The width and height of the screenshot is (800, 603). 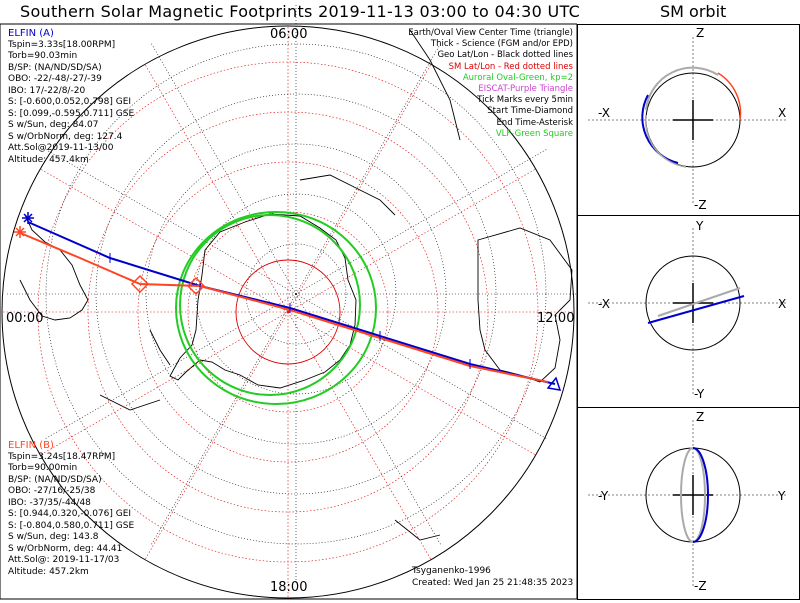 I want to click on sm-panel-xz: Z -Z -X X, so click(x=688, y=120).